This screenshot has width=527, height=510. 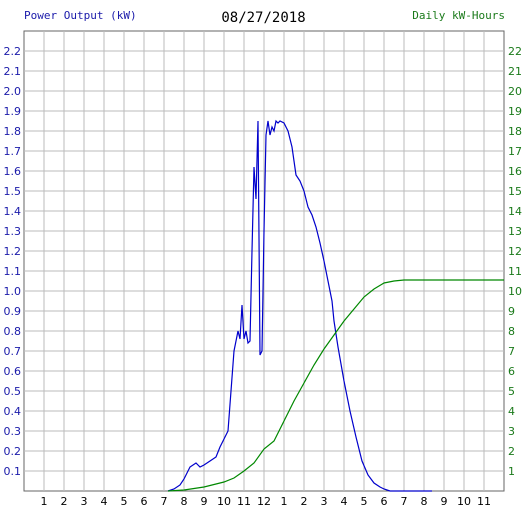 I want to click on y-right-tick-label: 13, so click(x=515, y=231).